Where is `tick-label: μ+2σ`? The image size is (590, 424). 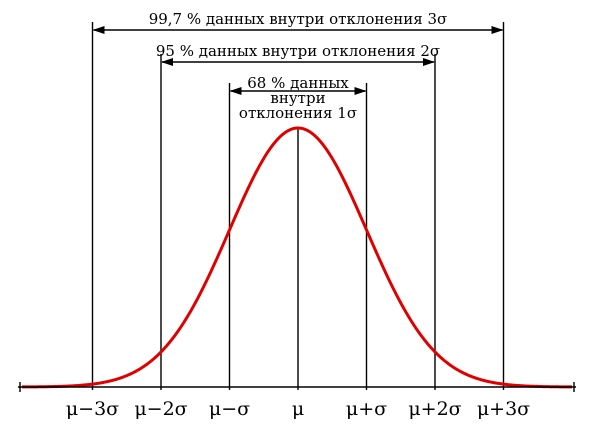
tick-label: μ+2σ is located at coordinates (434, 409).